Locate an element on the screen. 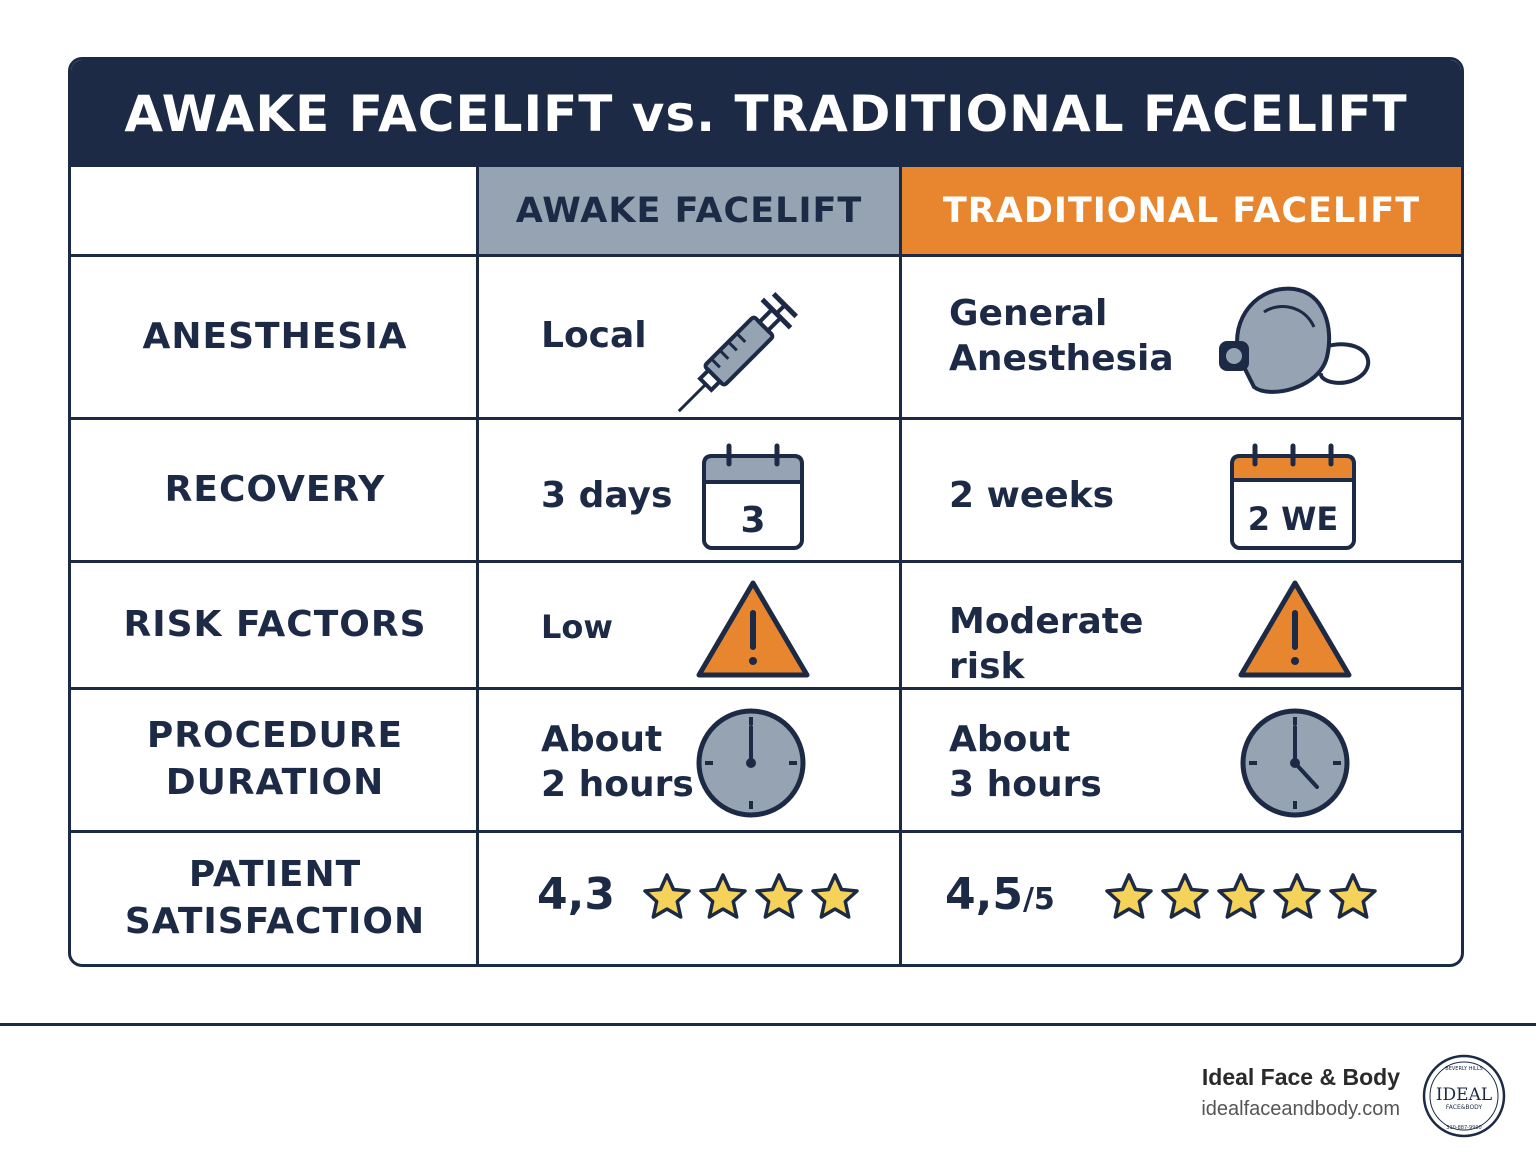 The width and height of the screenshot is (1536, 1154). column-header-awake: AWAKE FACELIFT is located at coordinates (689, 210).